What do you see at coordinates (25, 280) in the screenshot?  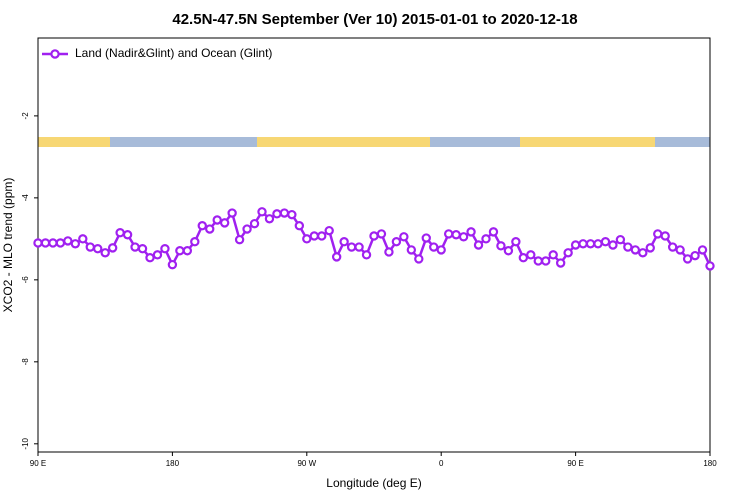 I see `y-tick-label: -6` at bounding box center [25, 280].